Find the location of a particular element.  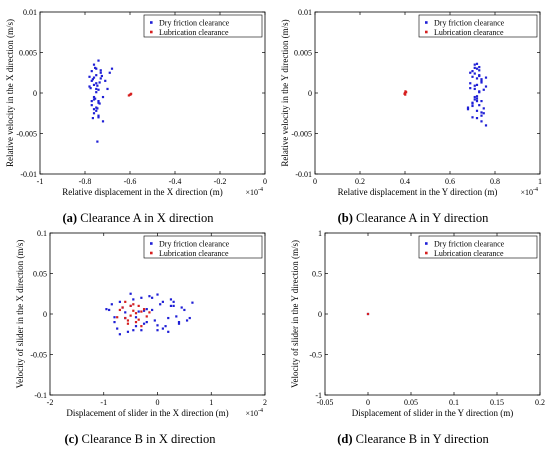

panel-caption: (a) Clearance A in X direction is located at coordinates (139, 218).